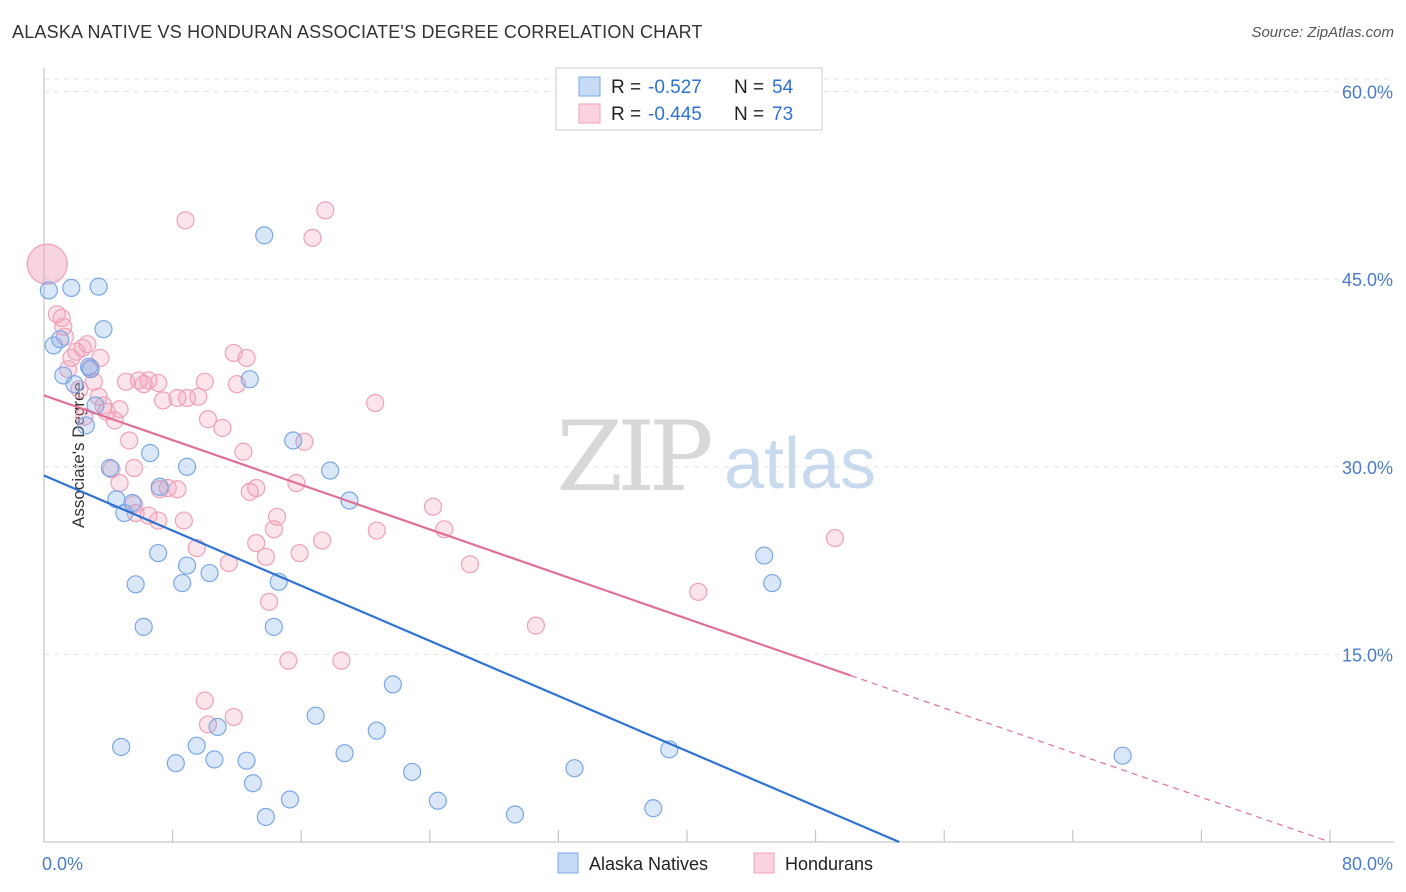  Describe the element at coordinates (715, 863) in the screenshot. I see `legend-bottom: Alaska Natives Hondurans` at that location.